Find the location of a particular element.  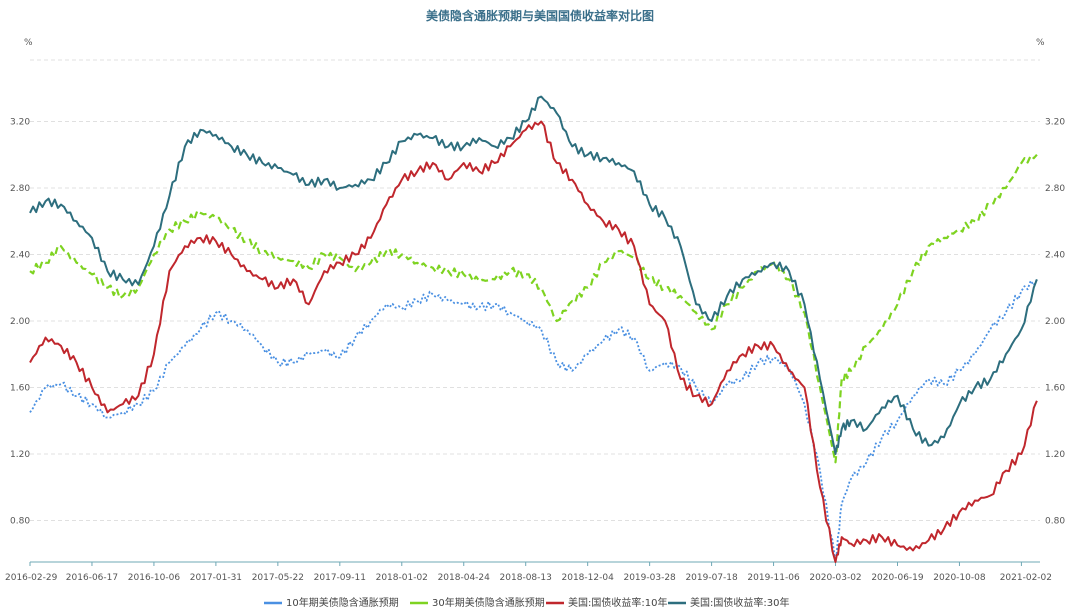

x-tick-label: 2017-01-31 is located at coordinates (216, 578).